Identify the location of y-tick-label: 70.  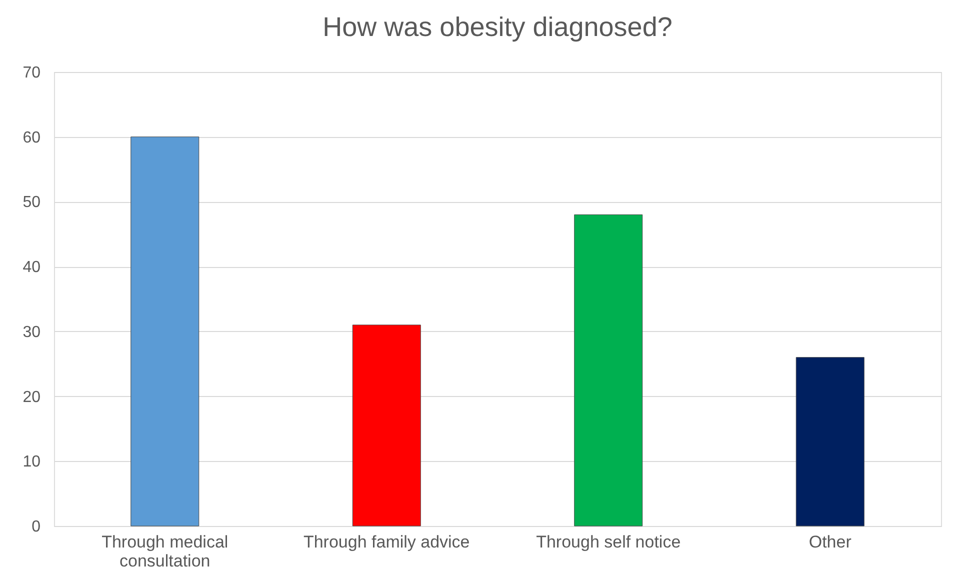
(31, 73).